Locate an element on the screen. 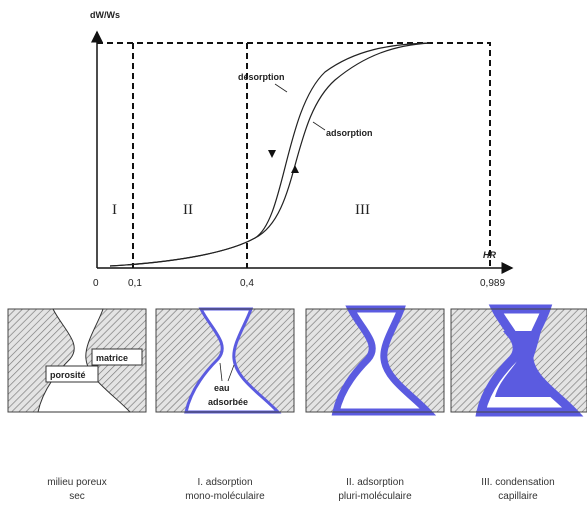 The image size is (587, 532). tick-label: 0,4 is located at coordinates (247, 283).